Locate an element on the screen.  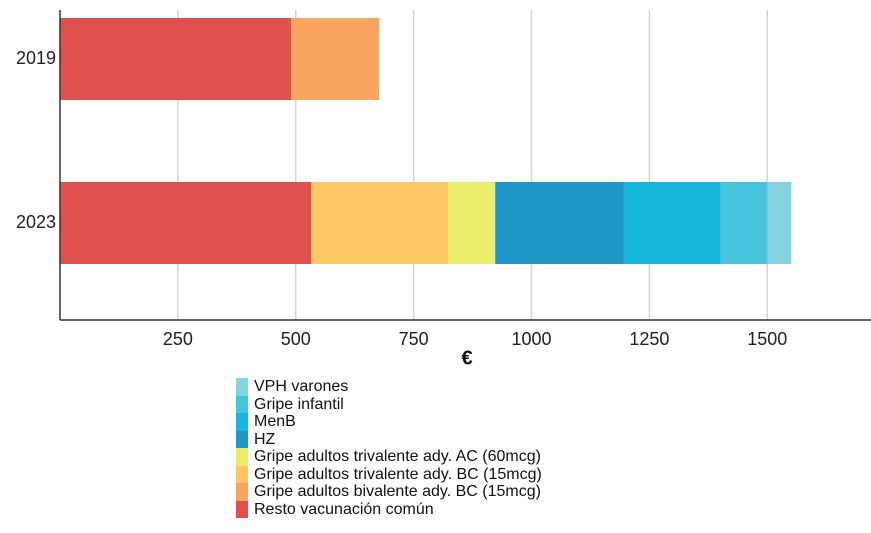
legend-item: Resto vacunación común is located at coordinates (436, 509).